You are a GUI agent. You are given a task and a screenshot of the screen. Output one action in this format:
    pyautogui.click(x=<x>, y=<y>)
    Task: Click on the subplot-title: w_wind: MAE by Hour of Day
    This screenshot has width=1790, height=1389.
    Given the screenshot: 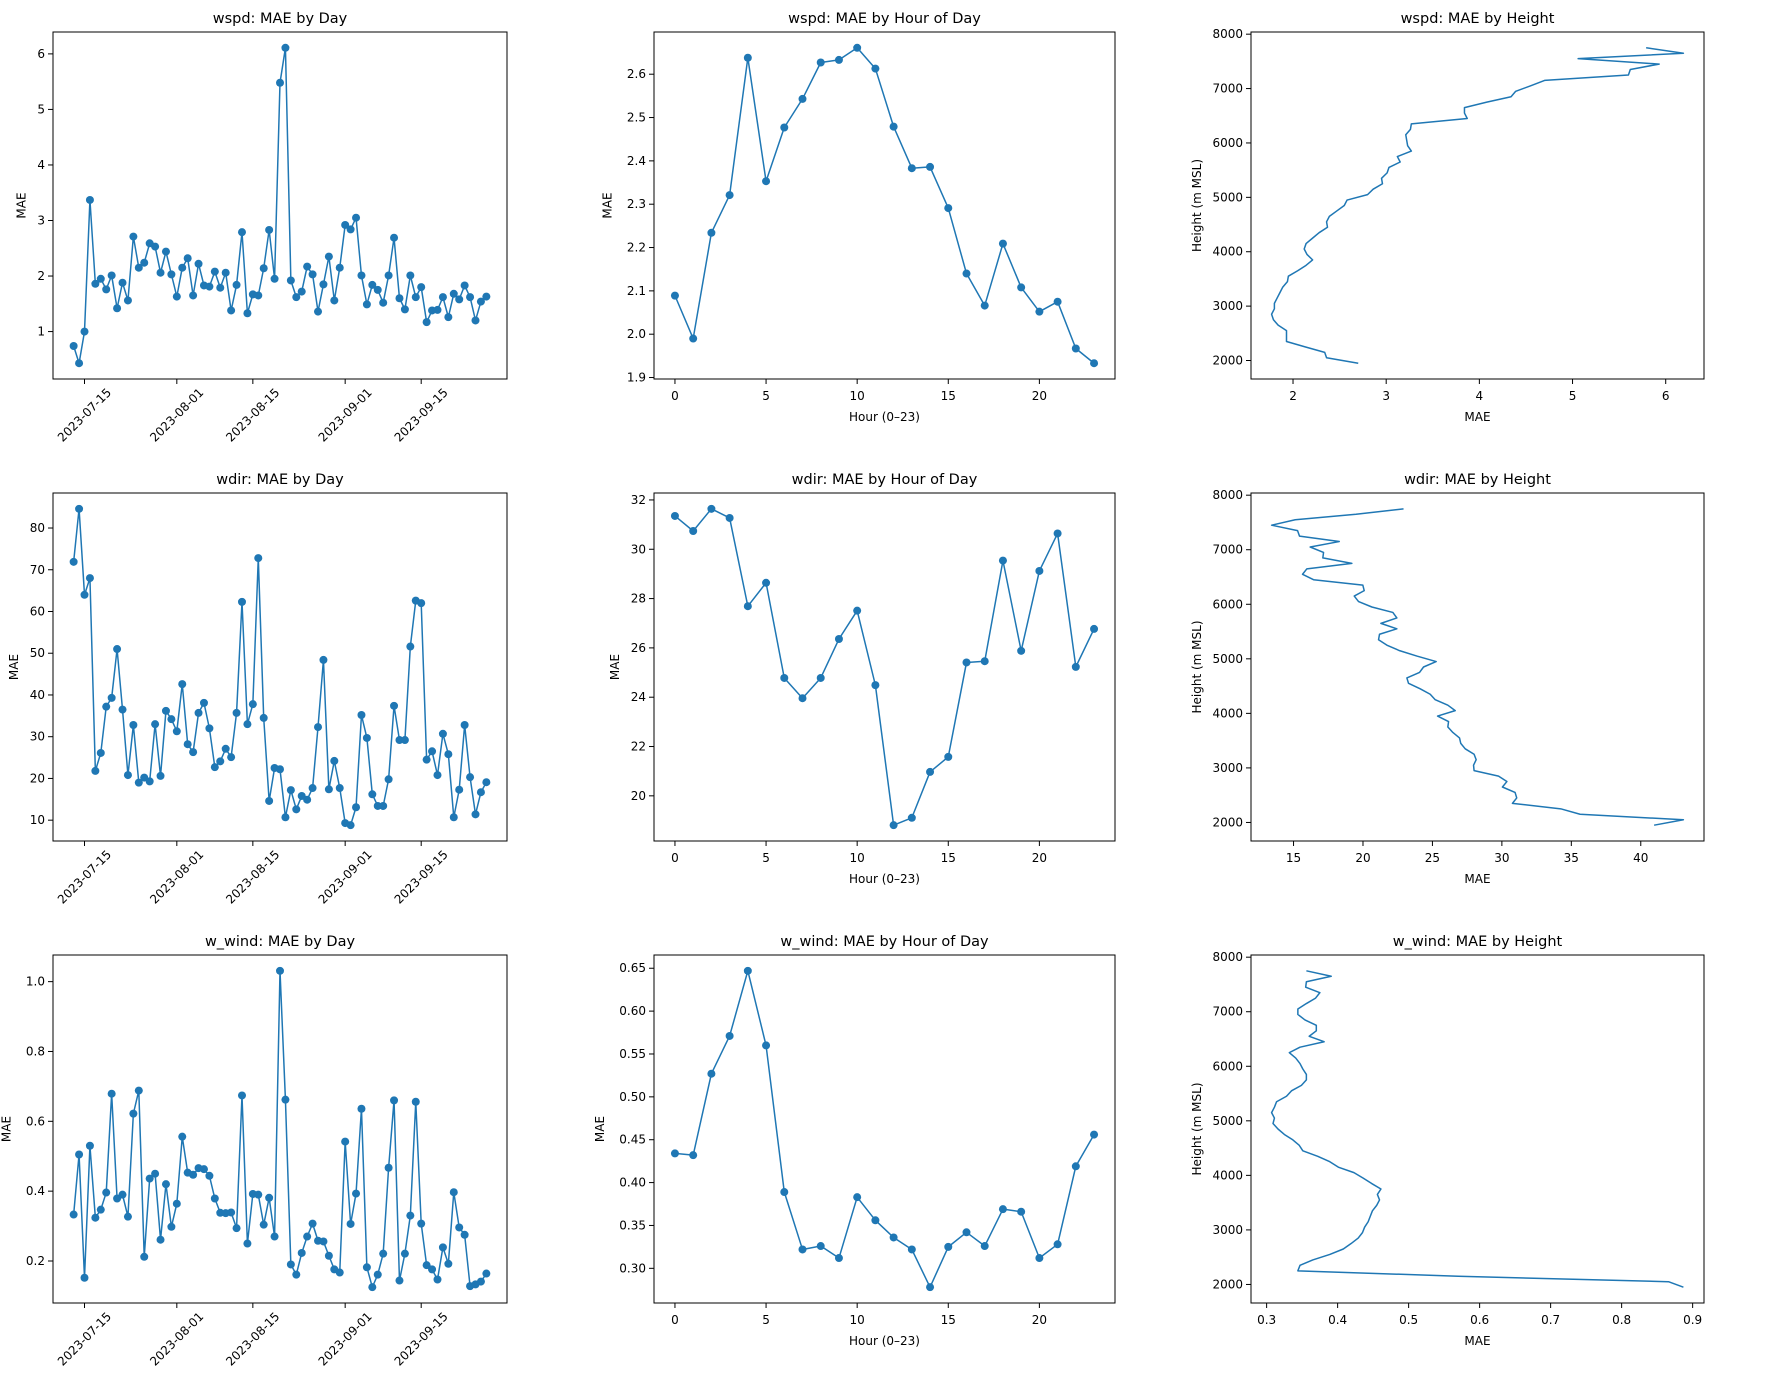 What is the action you would take?
    pyautogui.click(x=884, y=942)
    